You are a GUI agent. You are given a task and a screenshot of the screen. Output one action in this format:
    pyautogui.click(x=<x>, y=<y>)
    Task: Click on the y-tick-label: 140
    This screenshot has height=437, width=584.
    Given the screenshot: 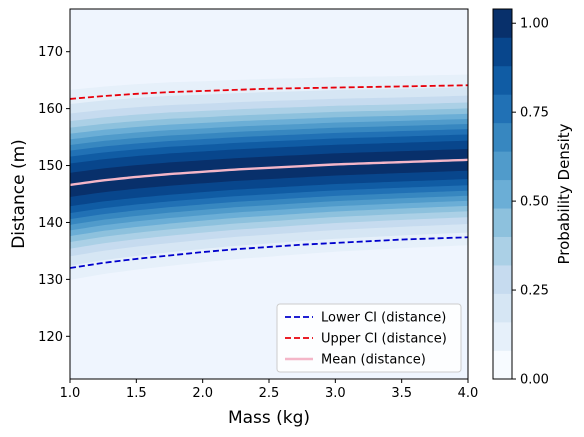 What is the action you would take?
    pyautogui.click(x=50, y=223)
    